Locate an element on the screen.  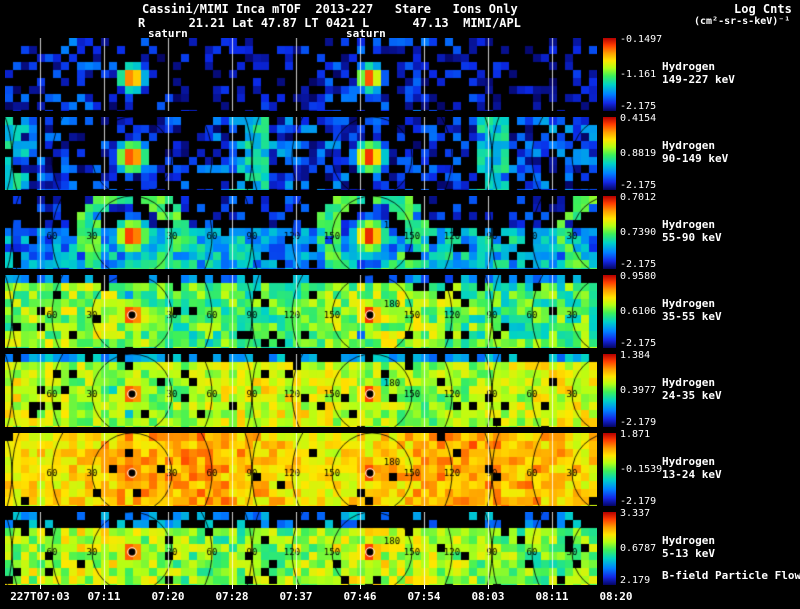
colorbar-units: (cm²-sr-s-keV)⁻¹ is located at coordinates (742, 21).